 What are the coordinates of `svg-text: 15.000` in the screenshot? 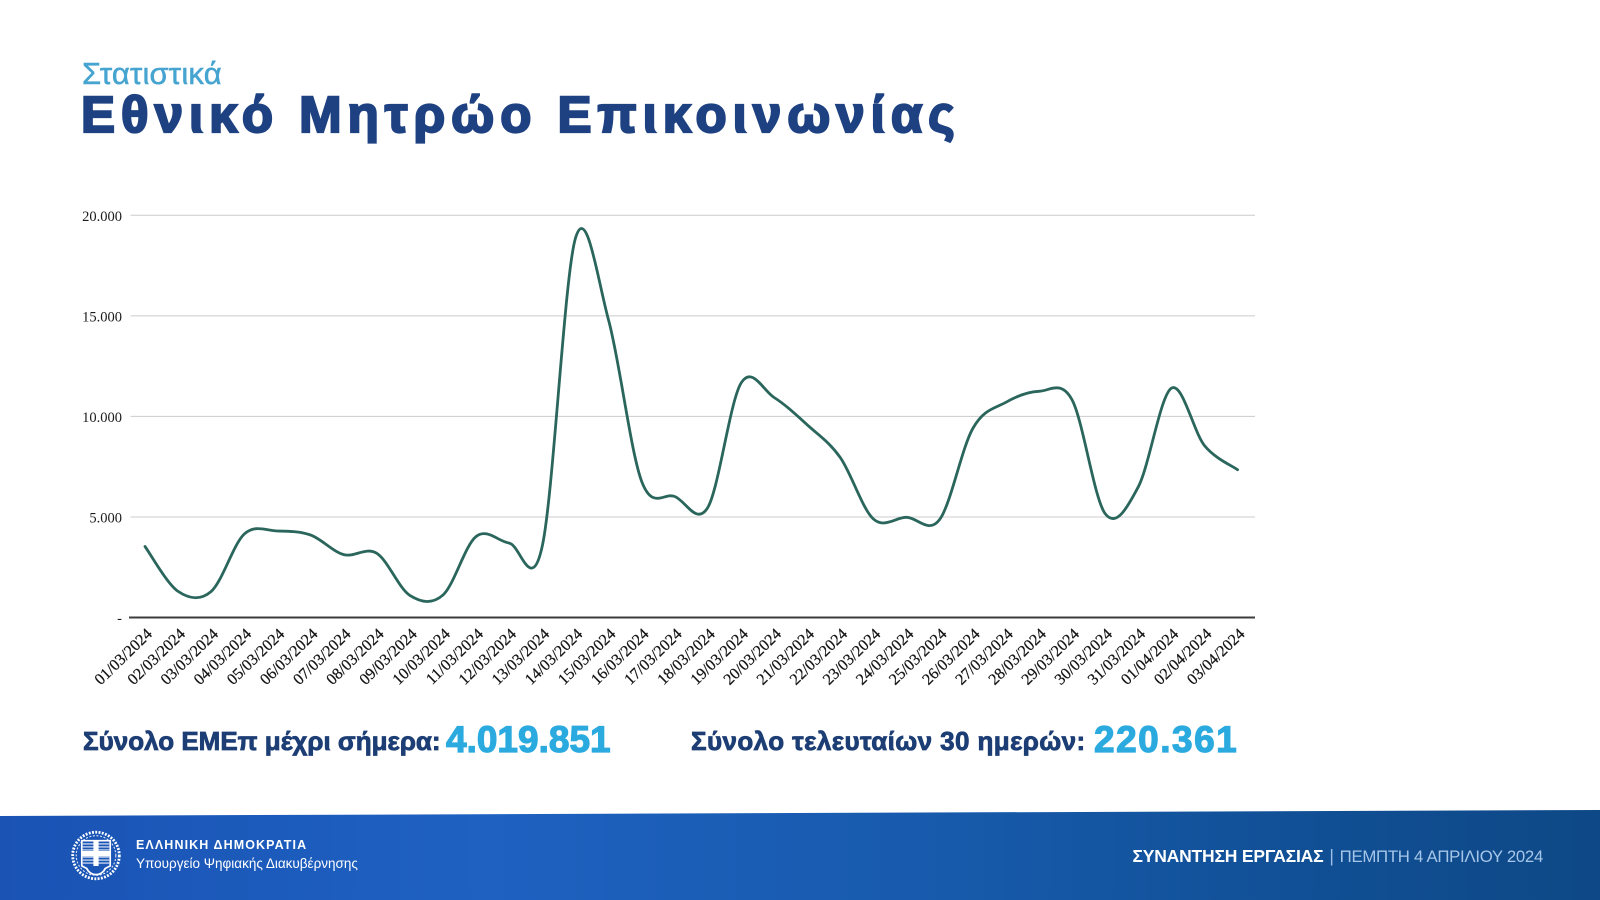 It's located at (102, 317).